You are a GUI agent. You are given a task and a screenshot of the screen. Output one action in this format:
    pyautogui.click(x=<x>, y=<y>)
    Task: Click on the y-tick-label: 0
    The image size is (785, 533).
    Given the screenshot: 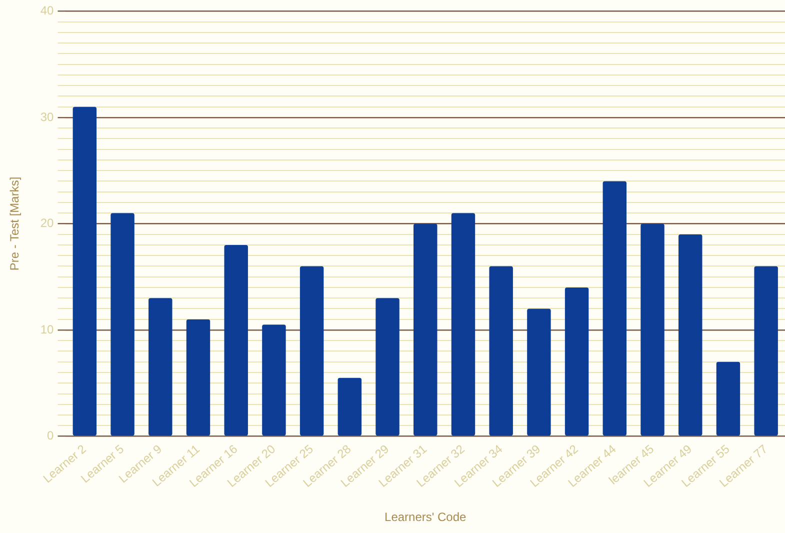 What is the action you would take?
    pyautogui.click(x=50, y=435)
    